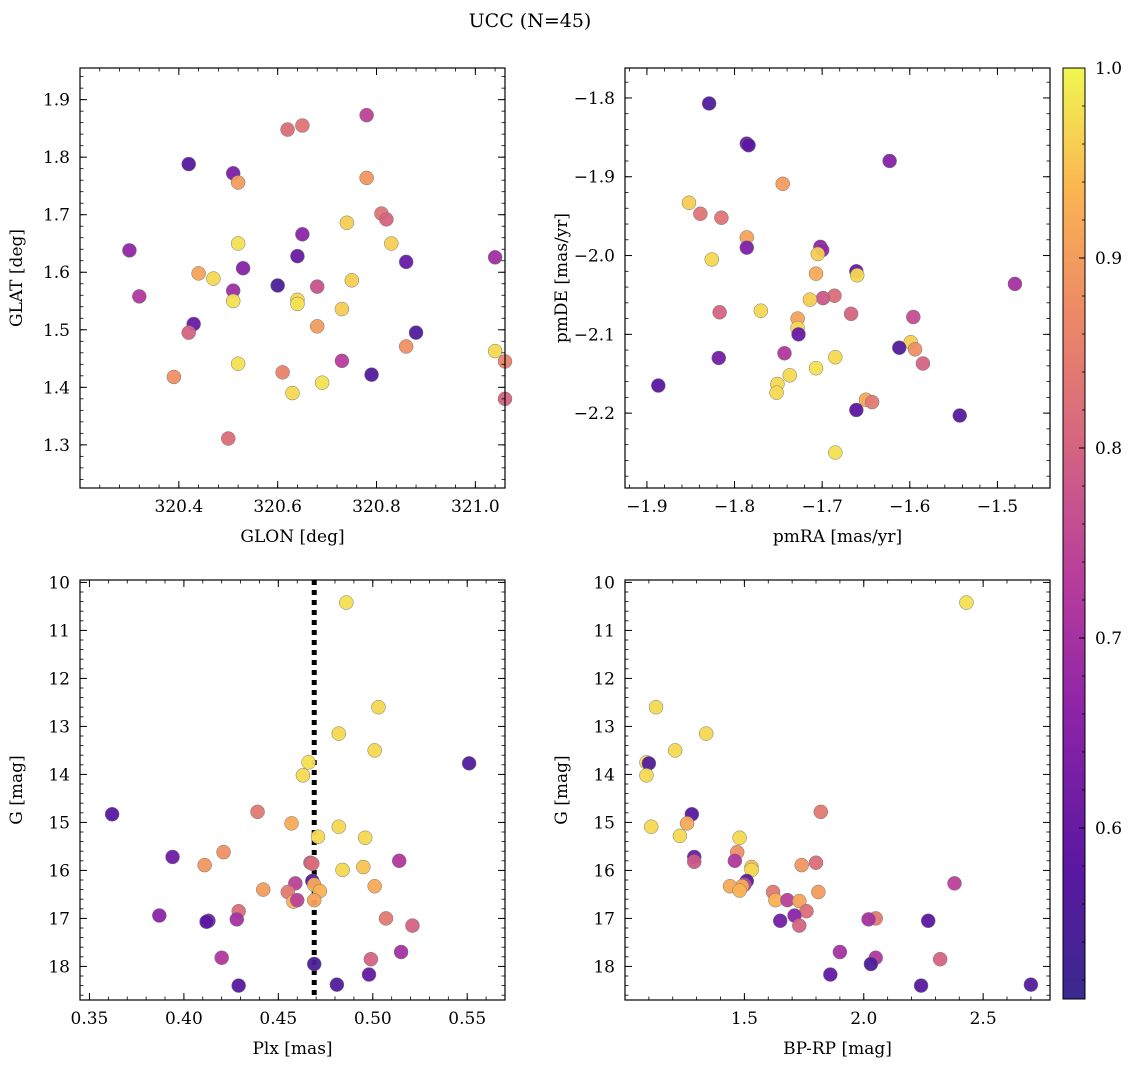  Describe the element at coordinates (59, 871) in the screenshot. I see `y-tick-label: 16` at that location.